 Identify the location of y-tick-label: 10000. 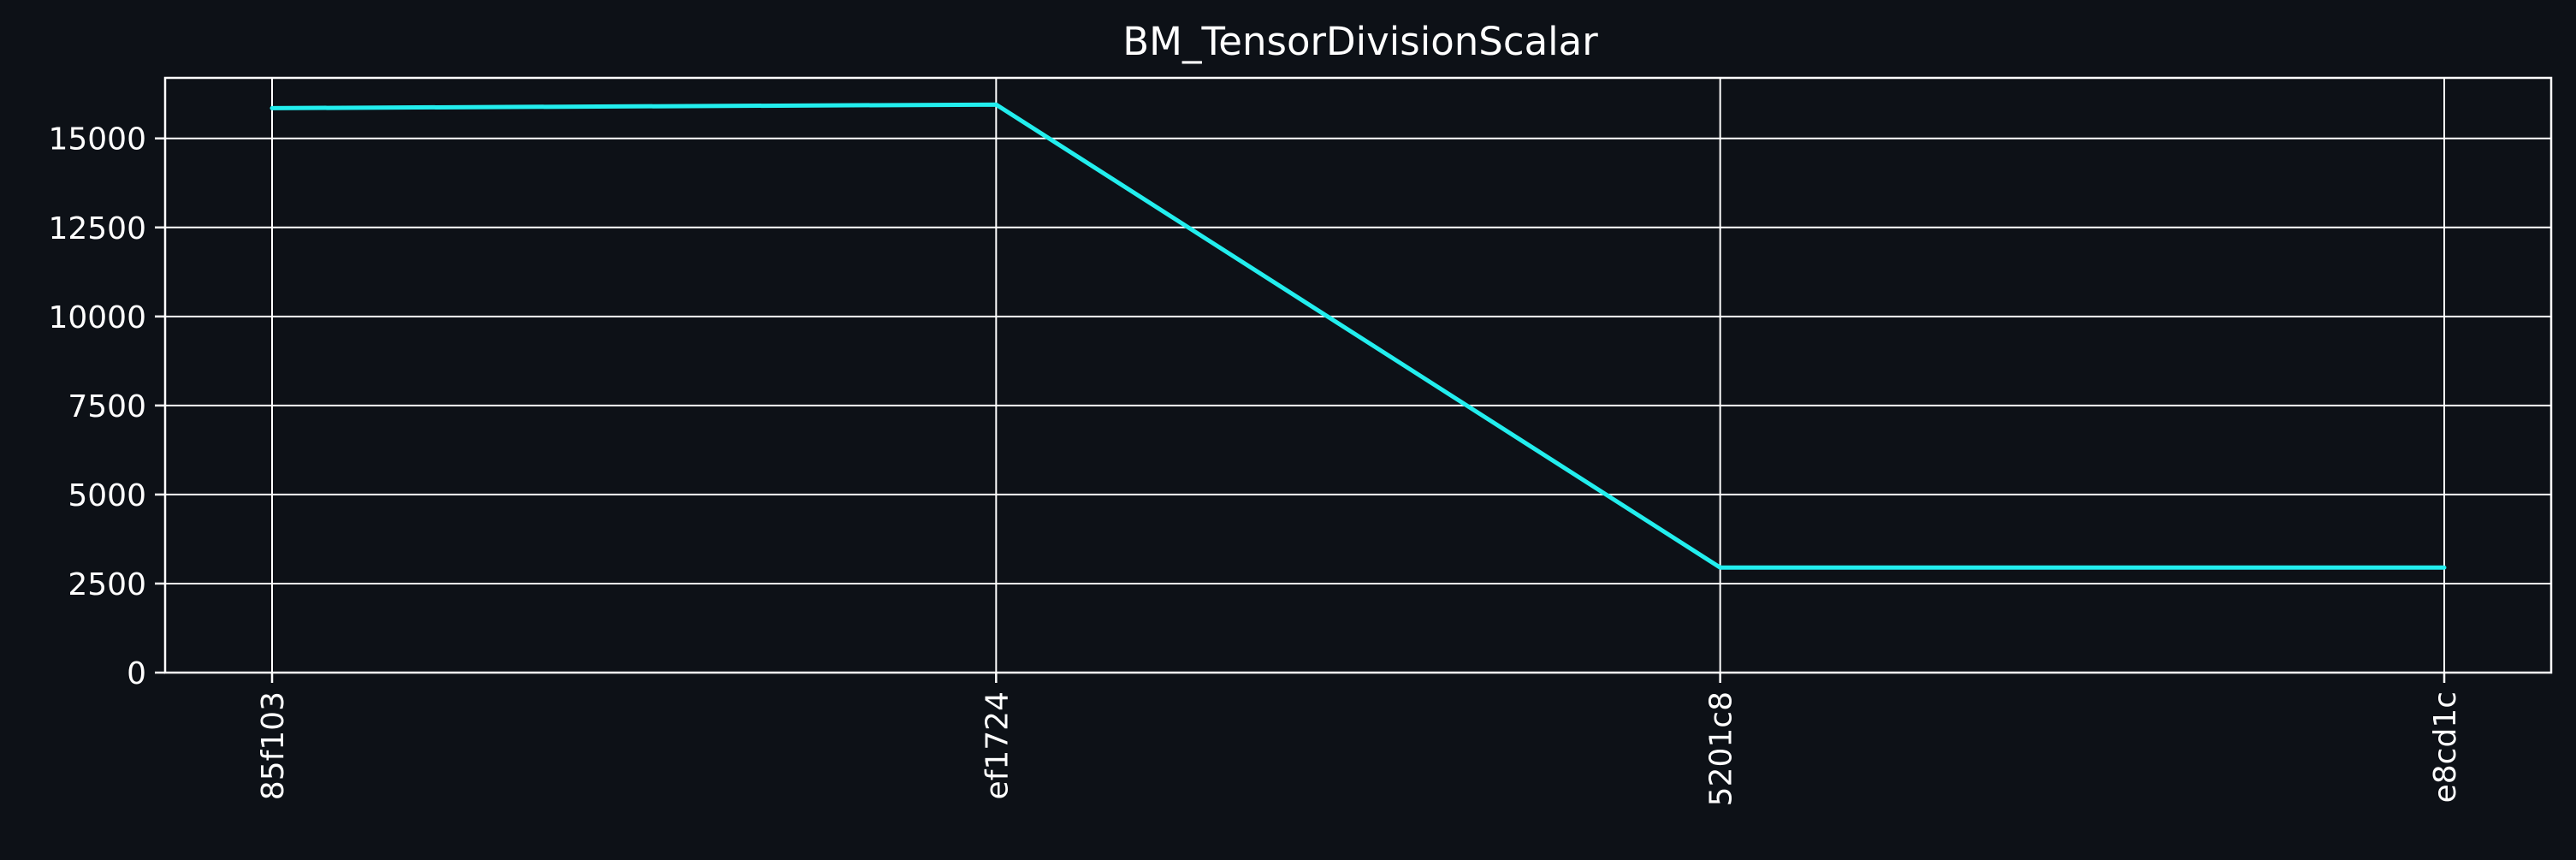
(97, 317).